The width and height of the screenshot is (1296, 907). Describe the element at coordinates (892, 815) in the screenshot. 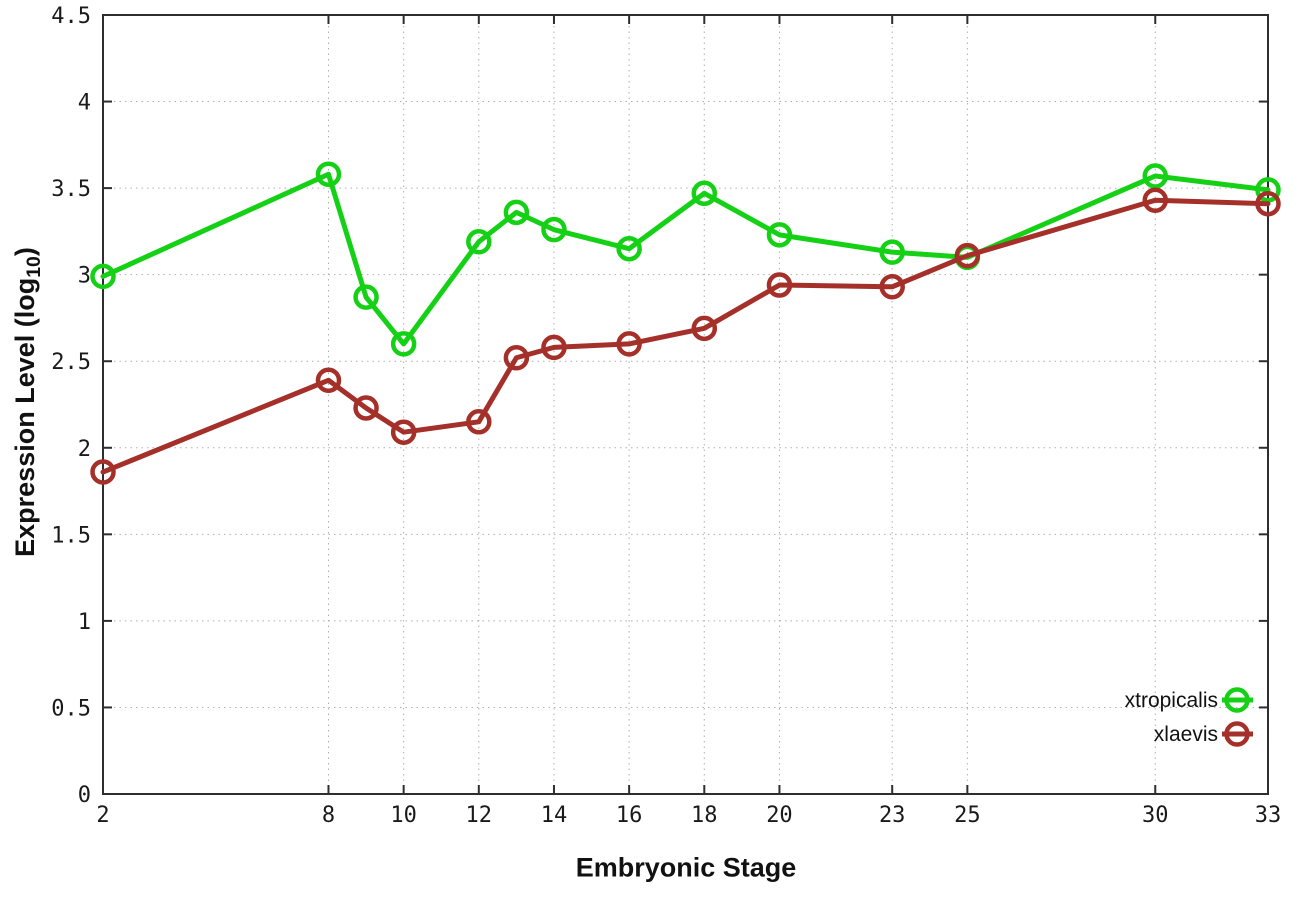

I see `x-tick-label: 23` at that location.